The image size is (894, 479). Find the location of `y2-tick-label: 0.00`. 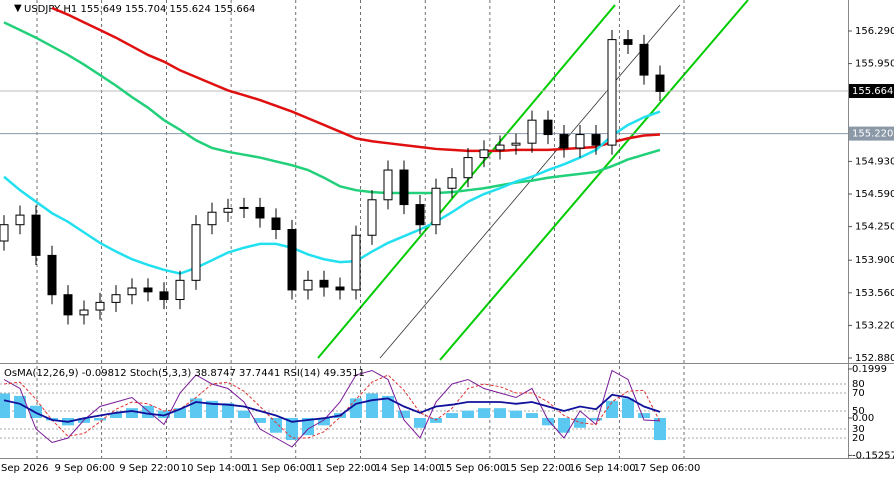

y2-tick-label: 0.00 is located at coordinates (863, 418).